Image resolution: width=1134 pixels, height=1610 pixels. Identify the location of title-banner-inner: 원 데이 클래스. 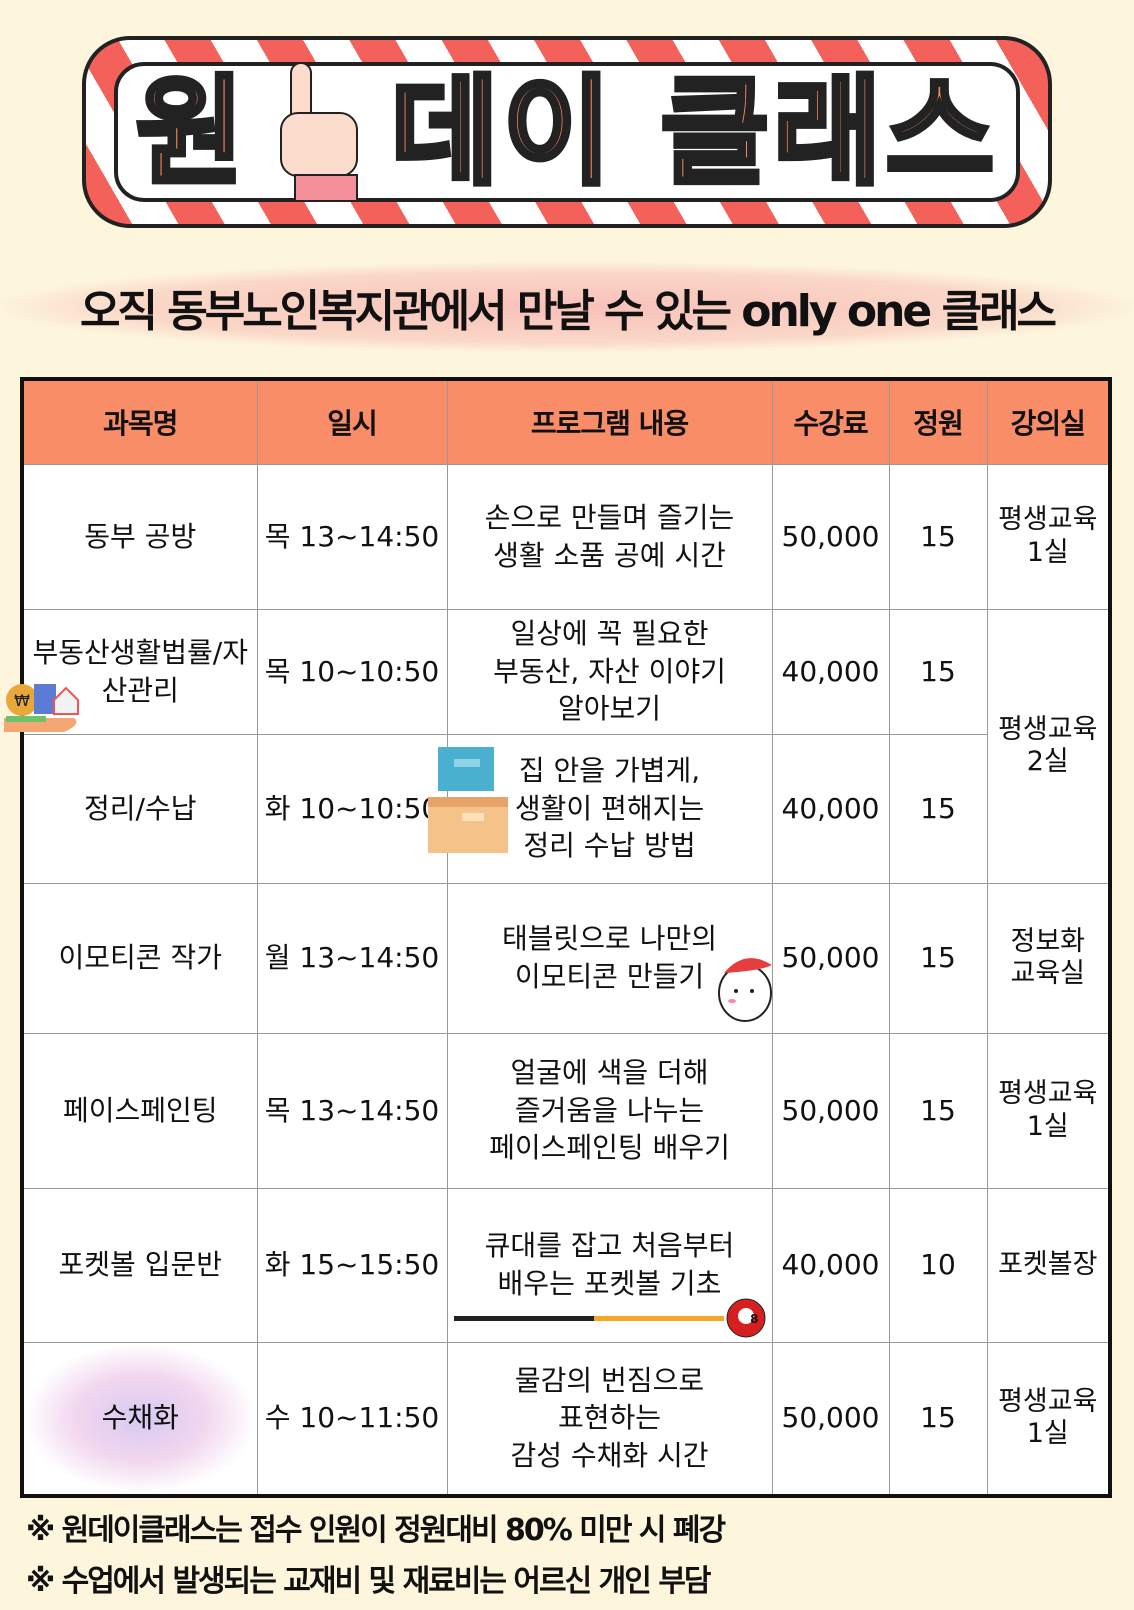
(567, 132).